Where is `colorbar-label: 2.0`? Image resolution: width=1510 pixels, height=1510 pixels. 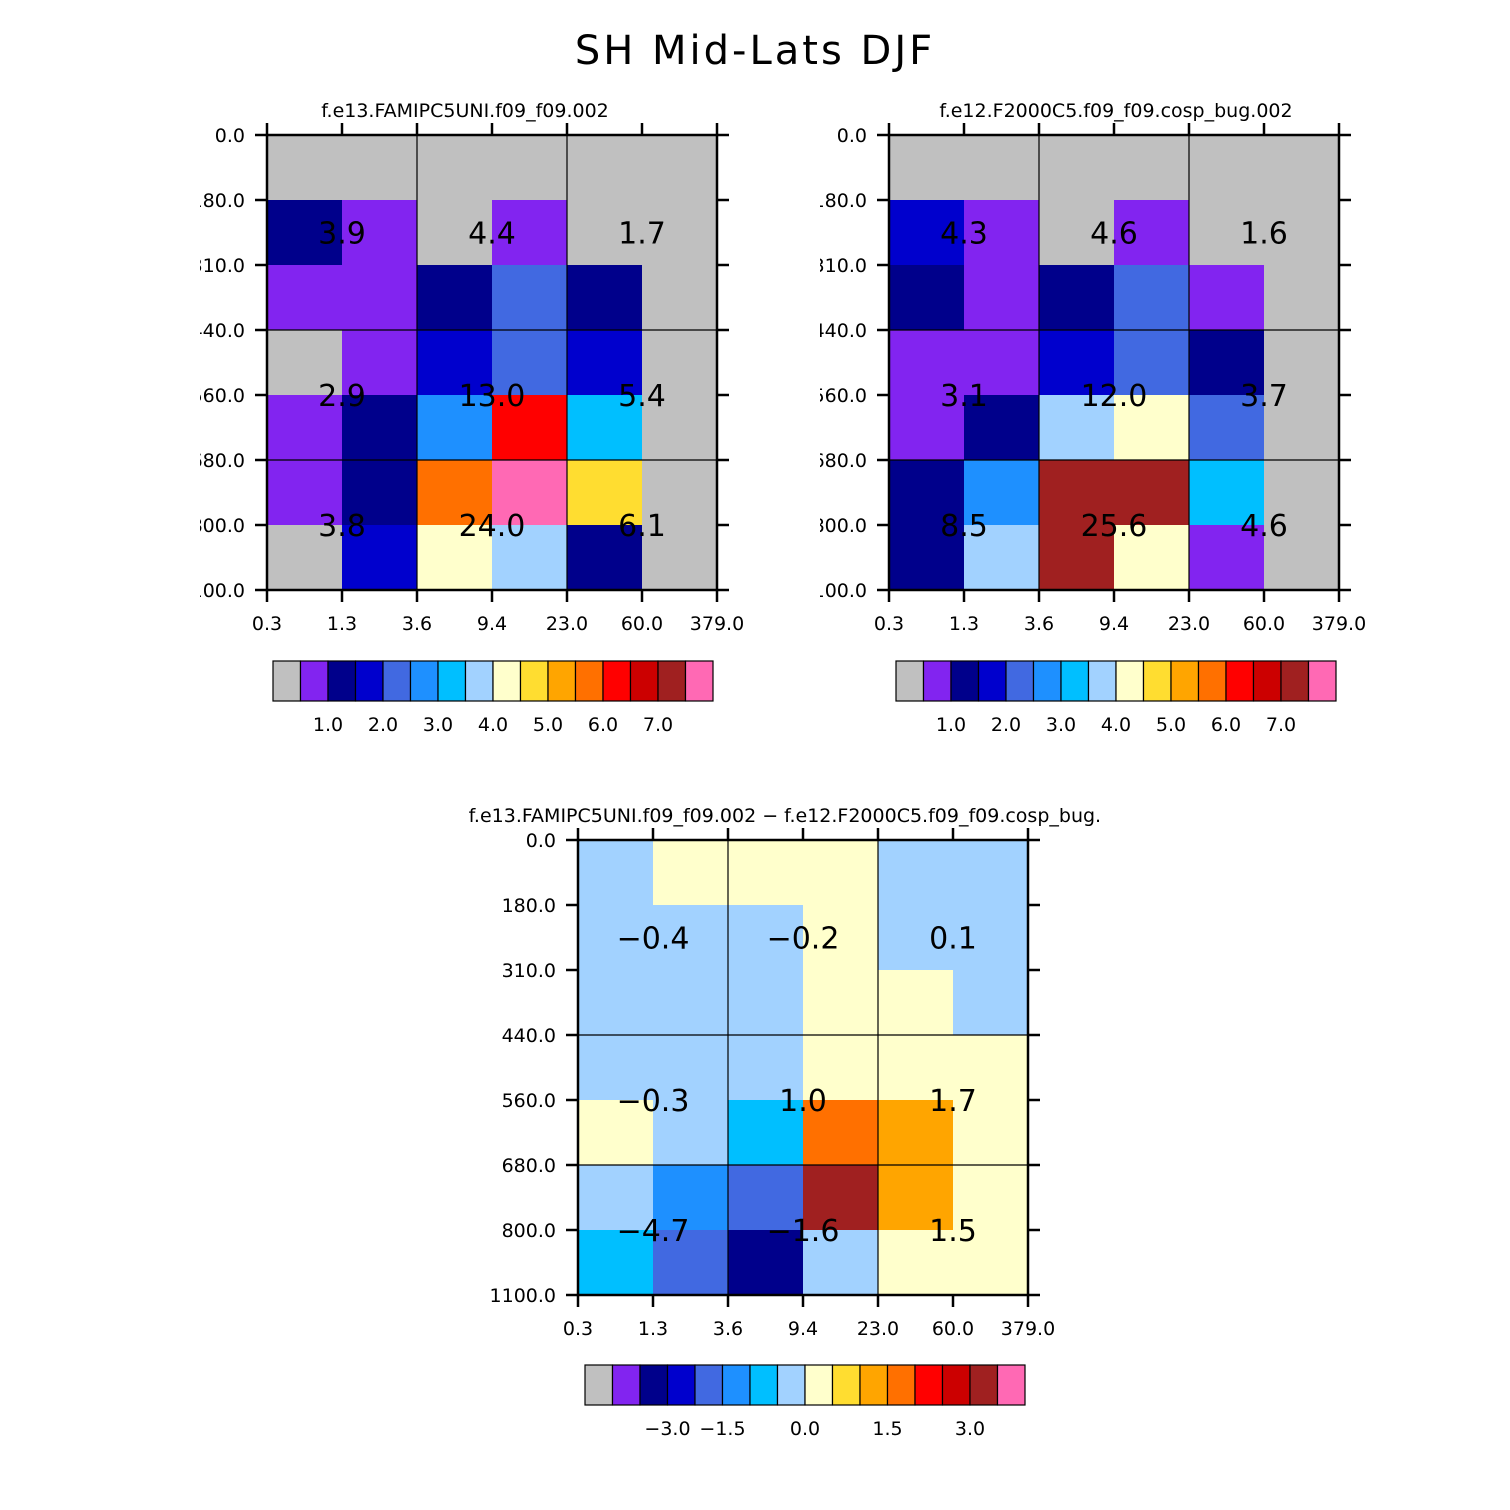 colorbar-label: 2.0 is located at coordinates (383, 725).